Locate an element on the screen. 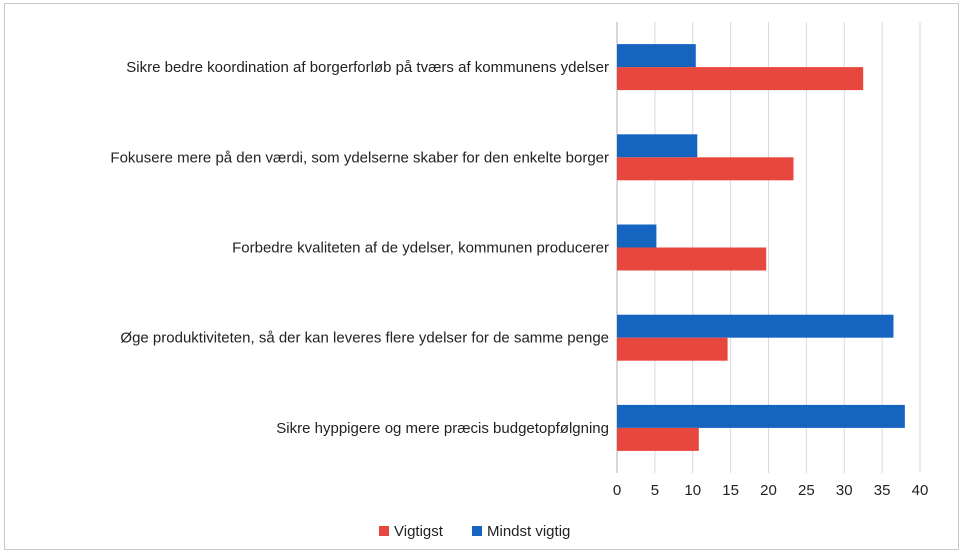 This screenshot has width=966, height=557. x-tick-label: 15 is located at coordinates (730, 490).